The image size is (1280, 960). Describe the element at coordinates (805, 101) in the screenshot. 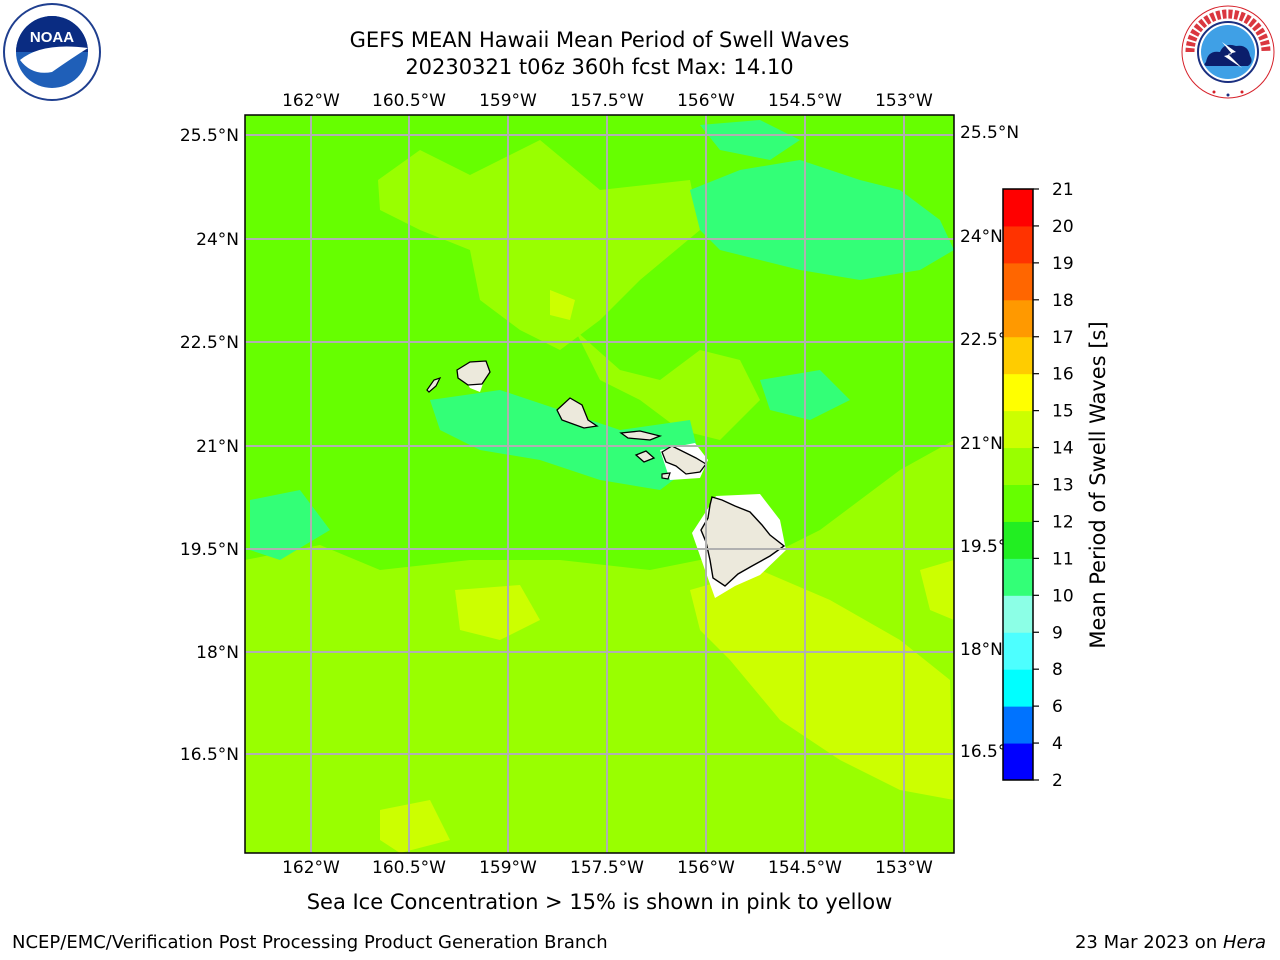

I see `lon-label-top: 154.5°W` at that location.